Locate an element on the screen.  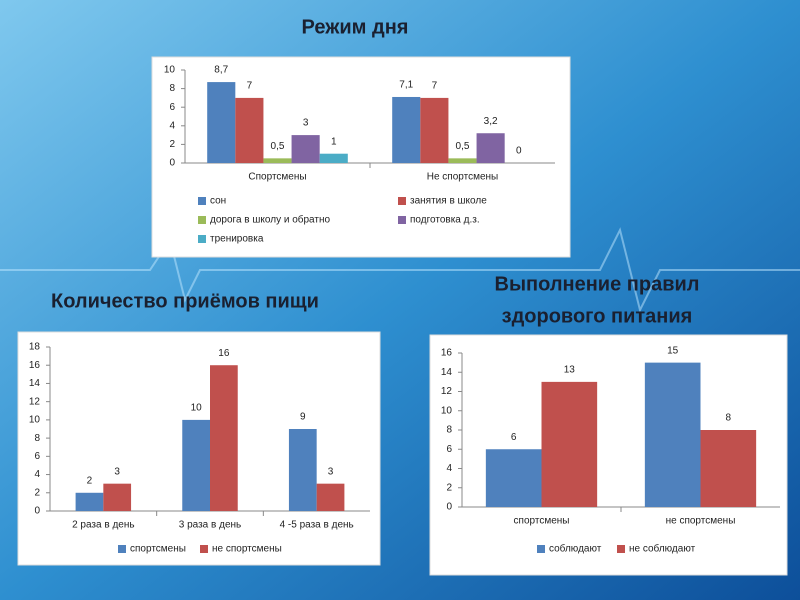
legend-label: спортсмены is located at coordinates (158, 549).